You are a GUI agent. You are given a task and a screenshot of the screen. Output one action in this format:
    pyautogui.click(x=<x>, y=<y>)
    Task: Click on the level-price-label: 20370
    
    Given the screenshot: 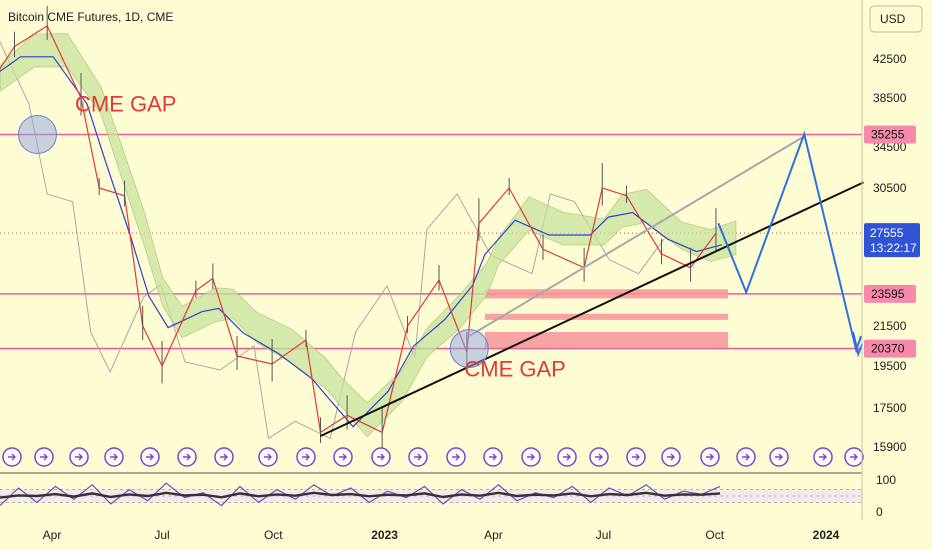 What is the action you would take?
    pyautogui.click(x=890, y=348)
    